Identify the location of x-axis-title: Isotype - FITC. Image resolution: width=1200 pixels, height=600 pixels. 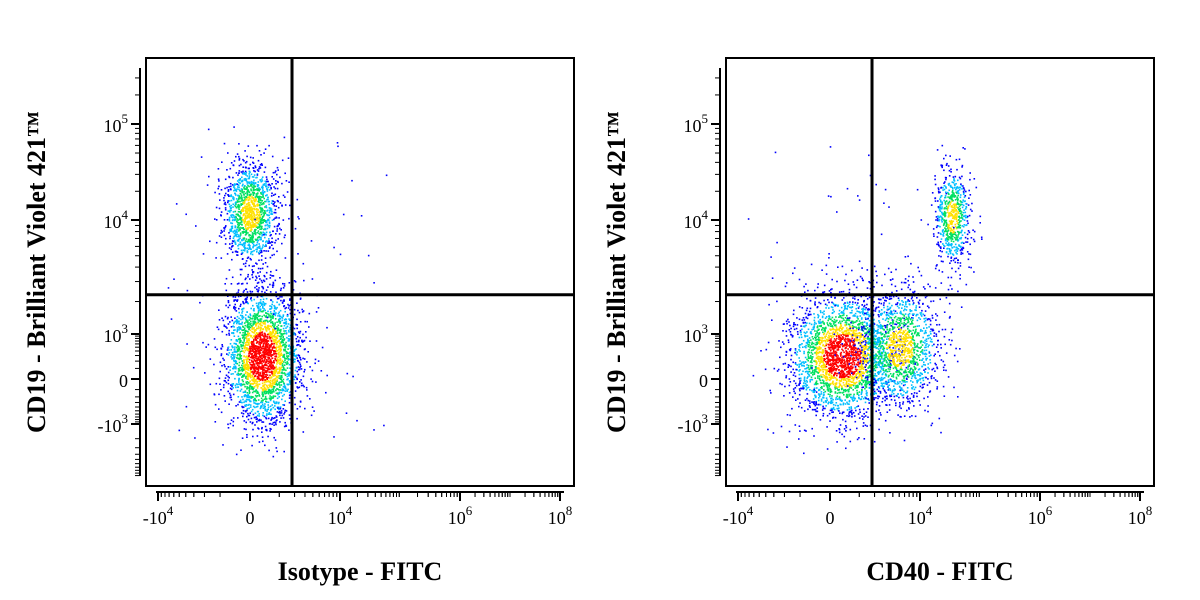
(360, 571).